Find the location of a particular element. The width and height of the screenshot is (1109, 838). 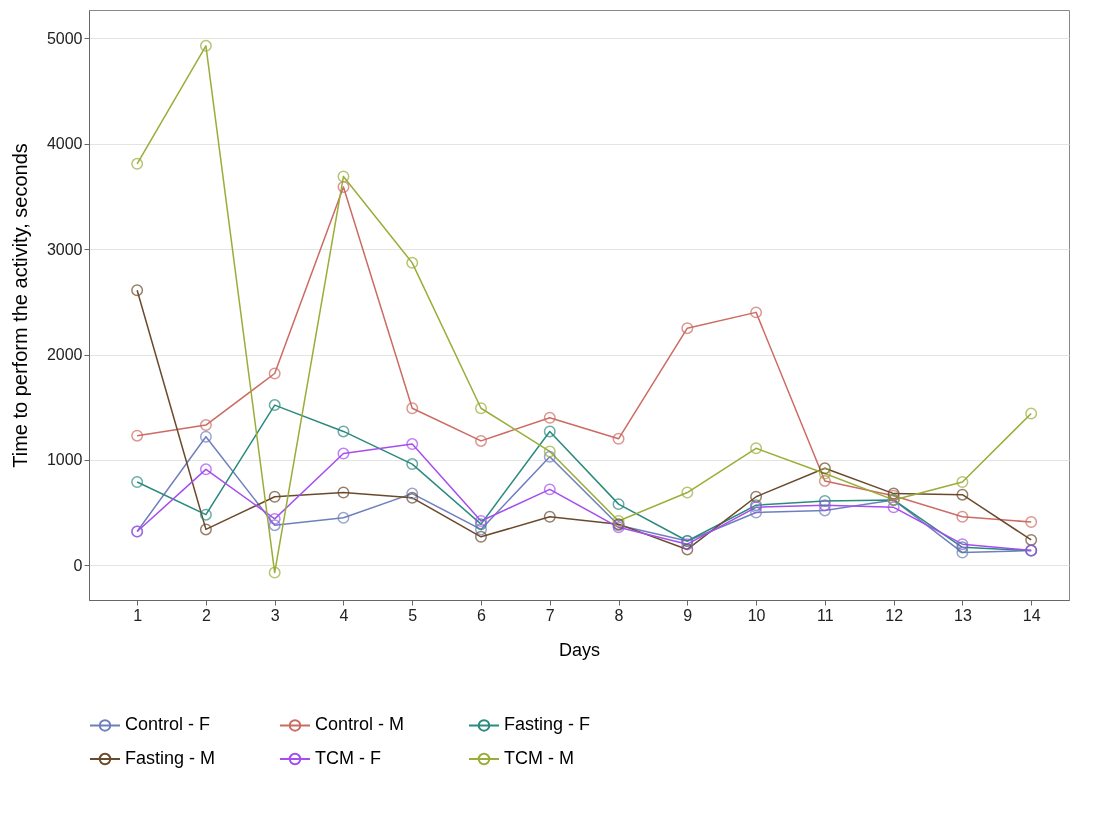

x-tick-label: 5 is located at coordinates (413, 615).